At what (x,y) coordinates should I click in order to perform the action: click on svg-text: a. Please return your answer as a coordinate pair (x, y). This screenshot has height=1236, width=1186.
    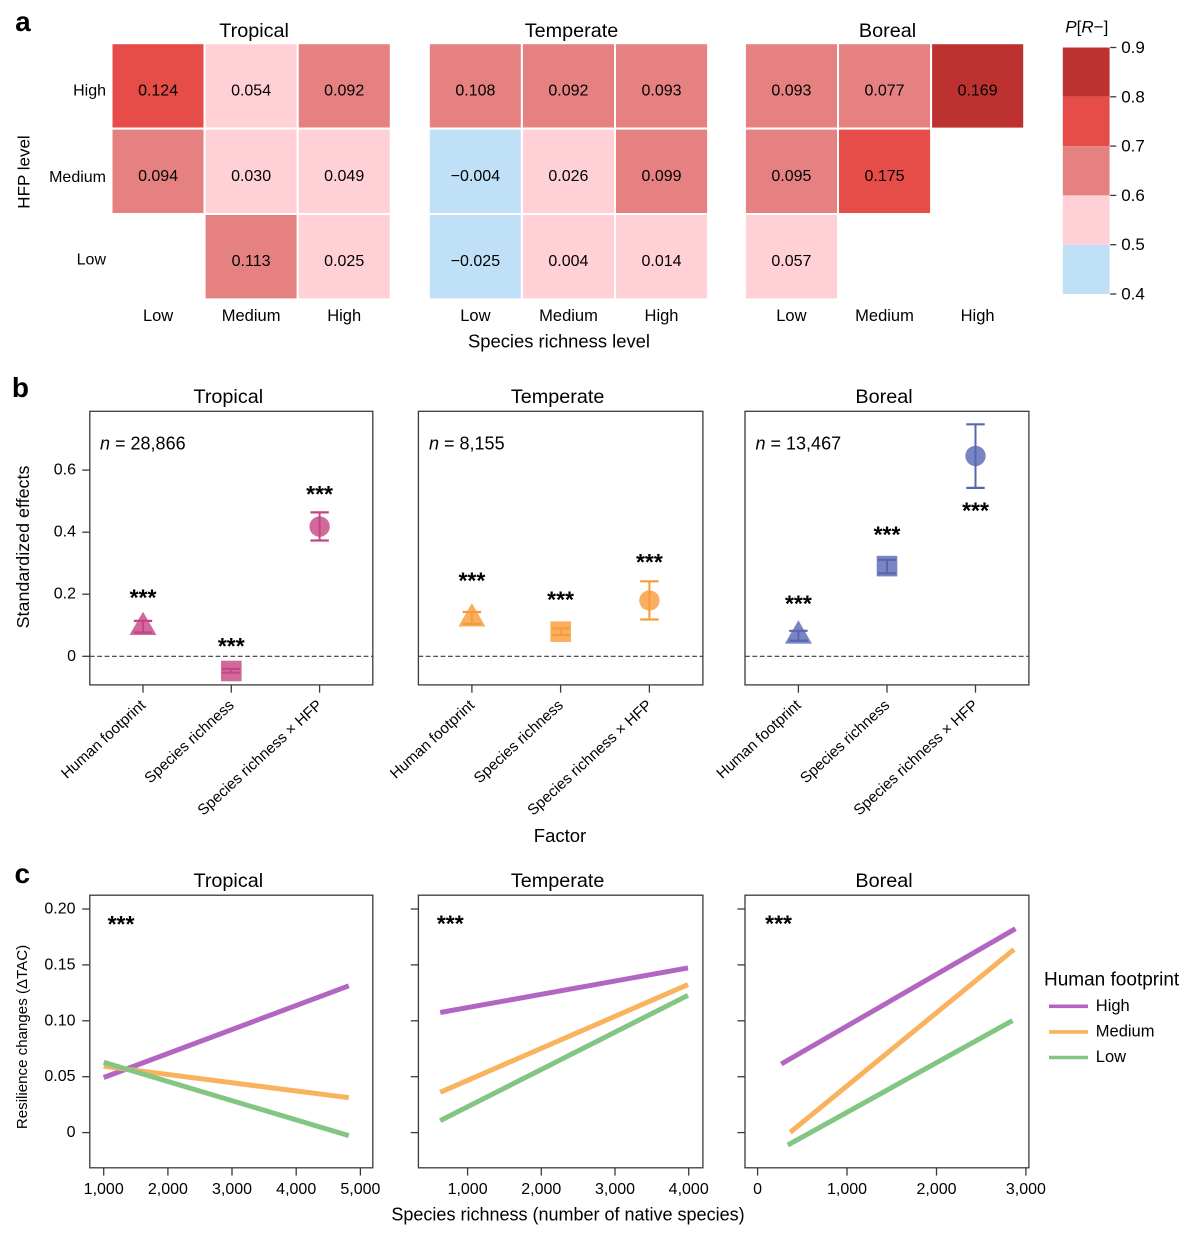
    Looking at the image, I should click on (23, 21).